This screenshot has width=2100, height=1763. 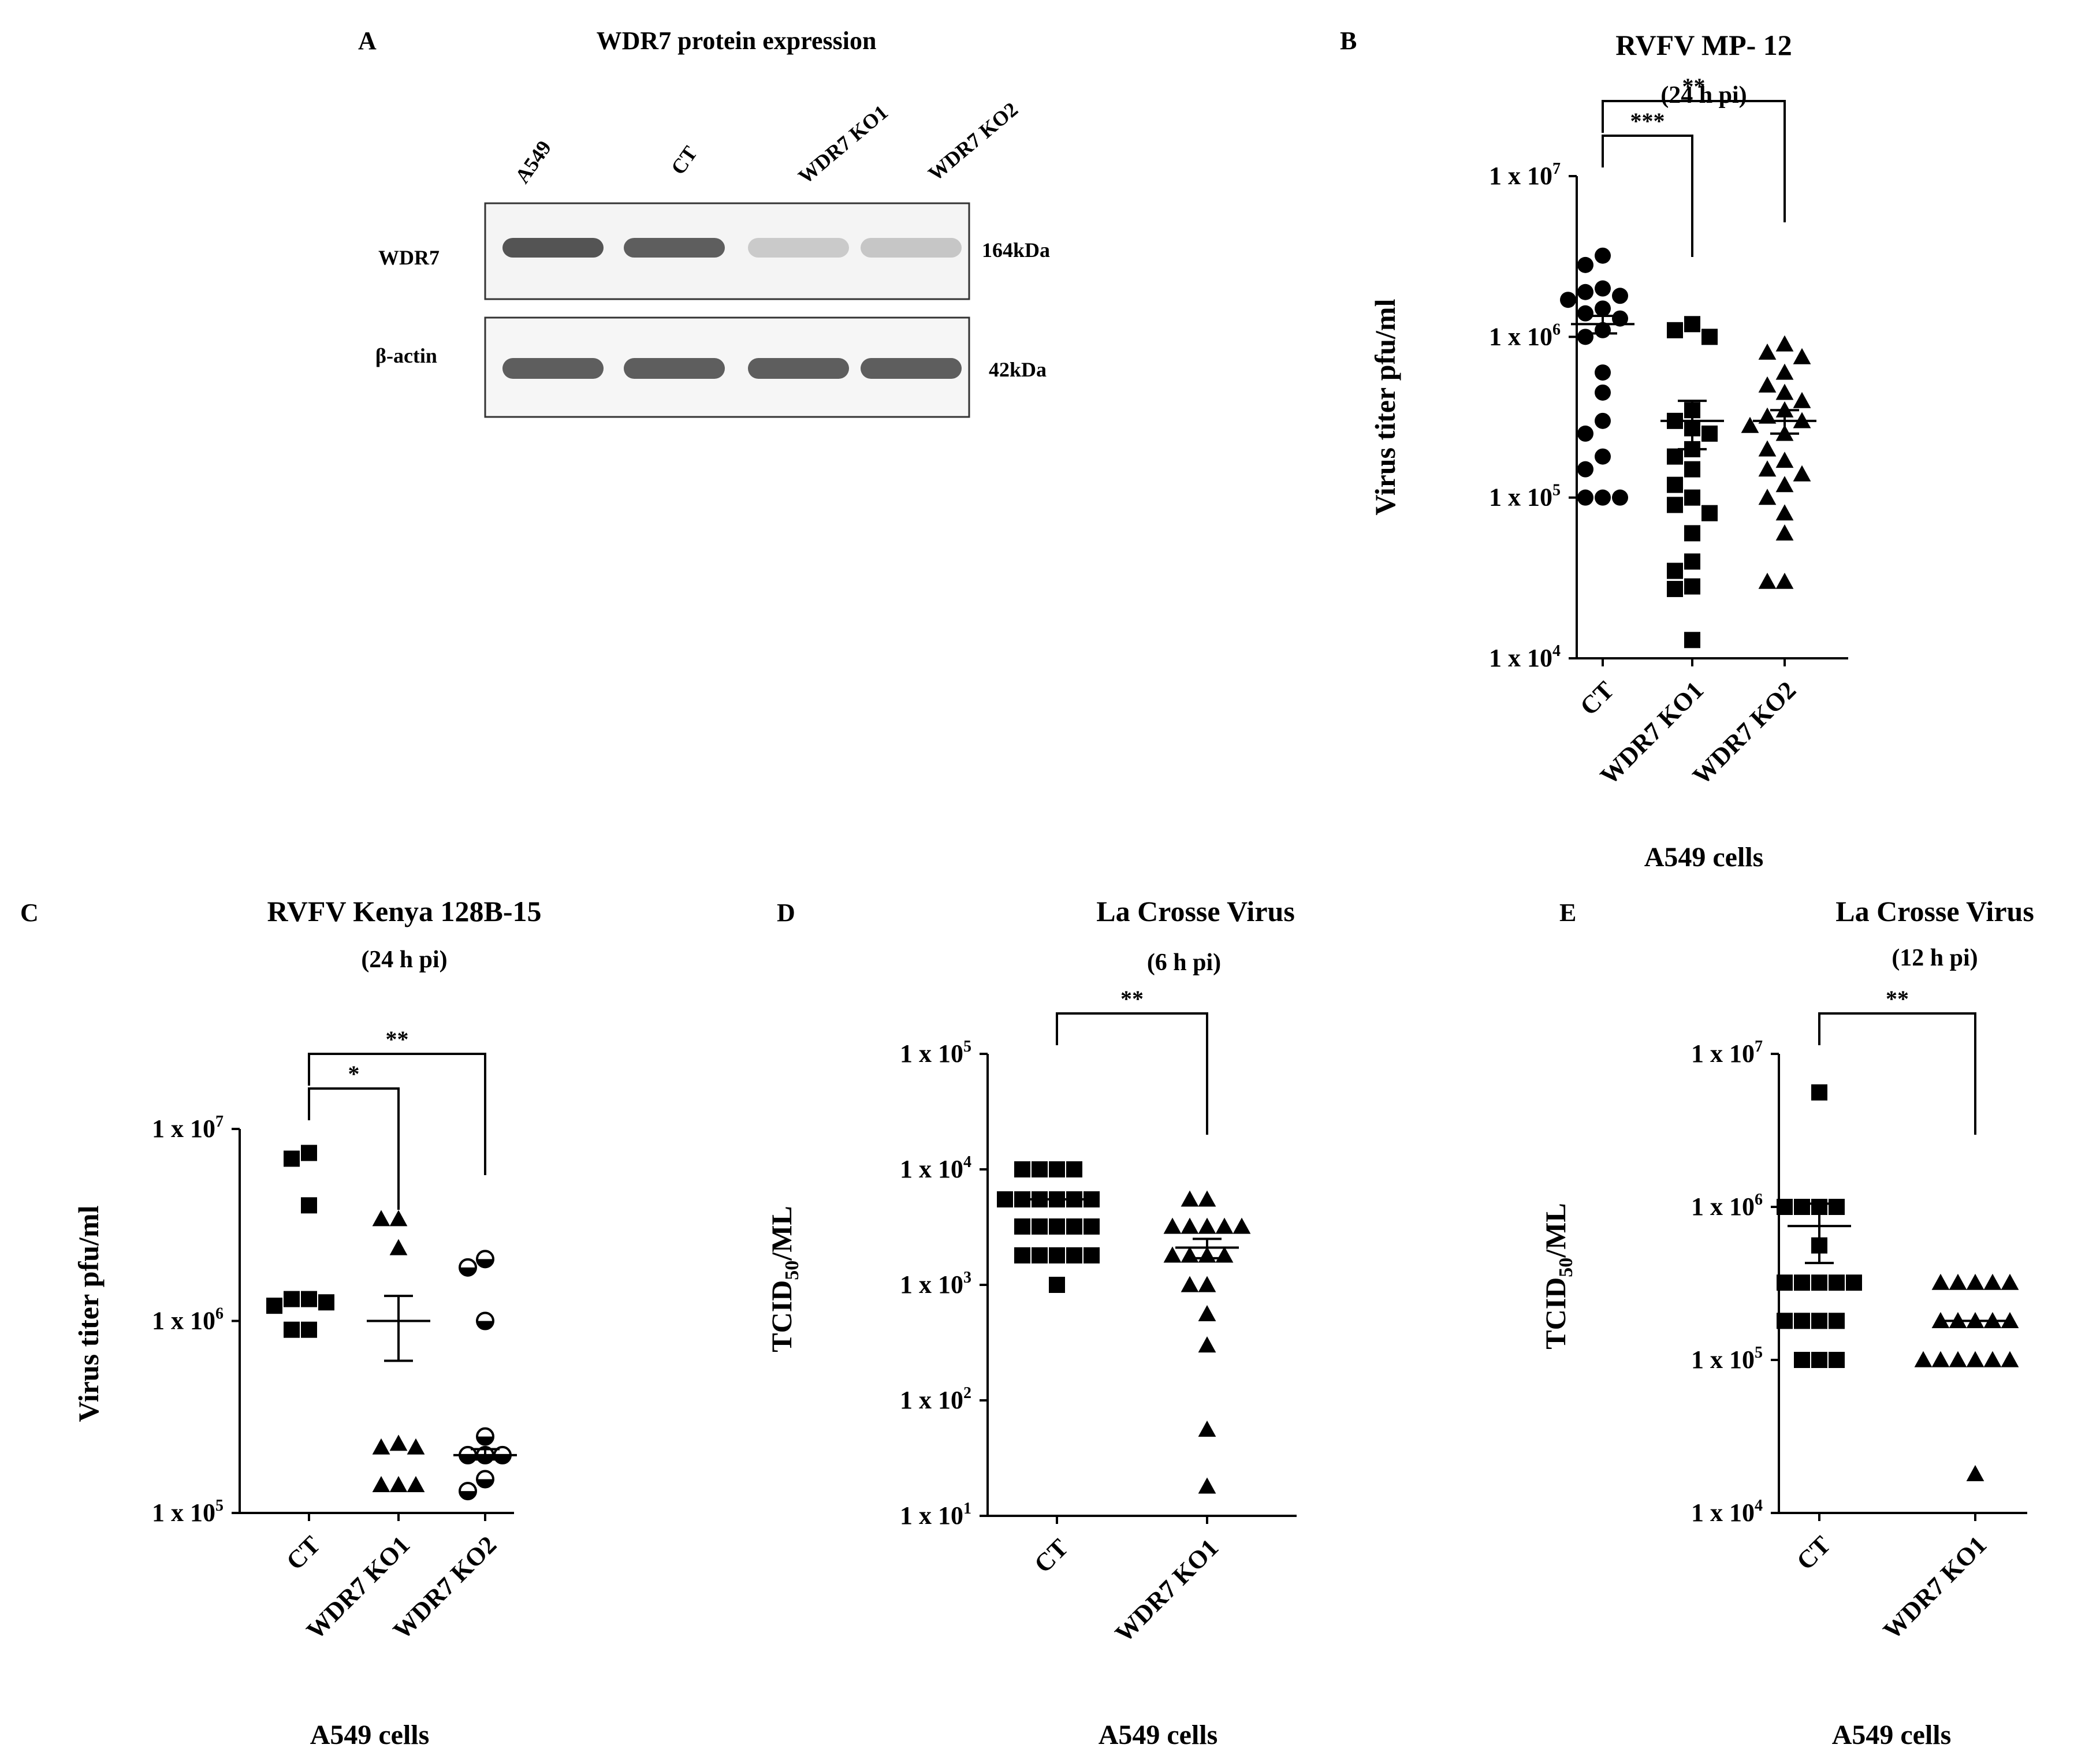 What do you see at coordinates (485, 1263) in the screenshot?
I see `half-circle-fill` at bounding box center [485, 1263].